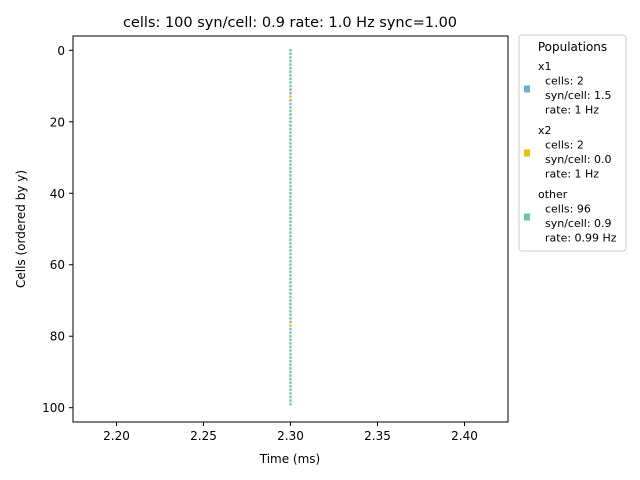 This screenshot has width=640, height=480. What do you see at coordinates (564, 209) in the screenshot?
I see `legend-entry-detail: cells: 96` at bounding box center [564, 209].